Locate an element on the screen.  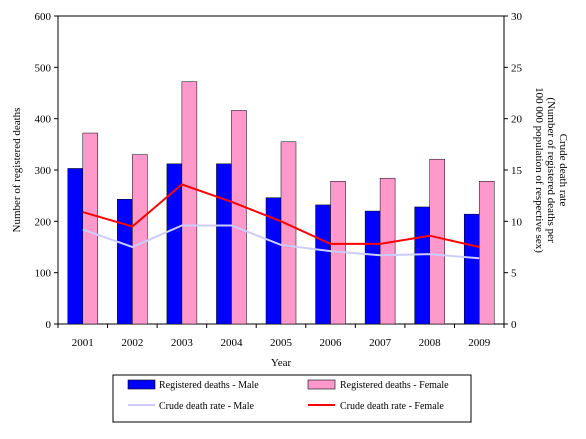
right-tick-label: 15 is located at coordinates (517, 171).